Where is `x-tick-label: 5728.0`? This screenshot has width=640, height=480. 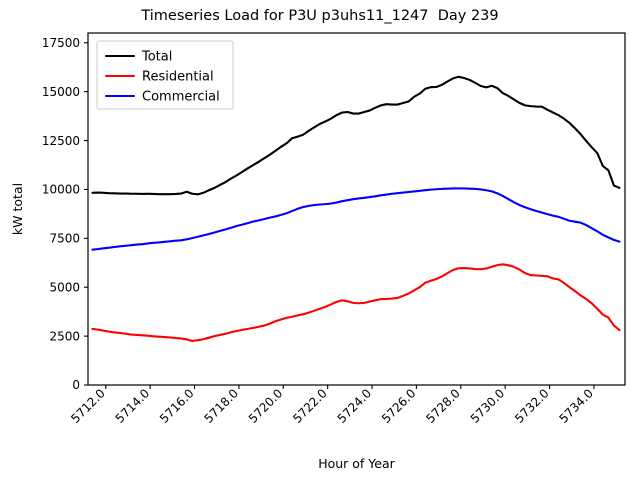 x-tick-label: 5728.0 is located at coordinates (443, 406).